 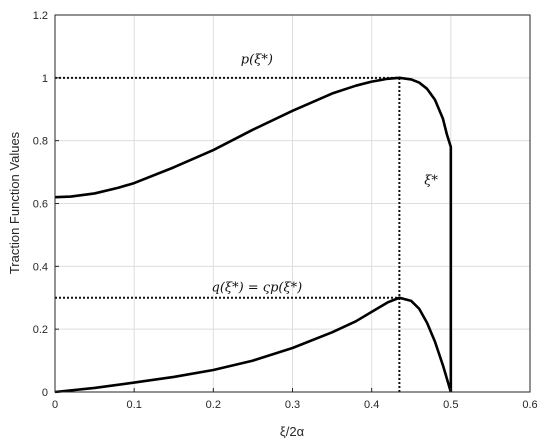 I want to click on y-axis-label: Traction Function Values, so click(x=14, y=202).